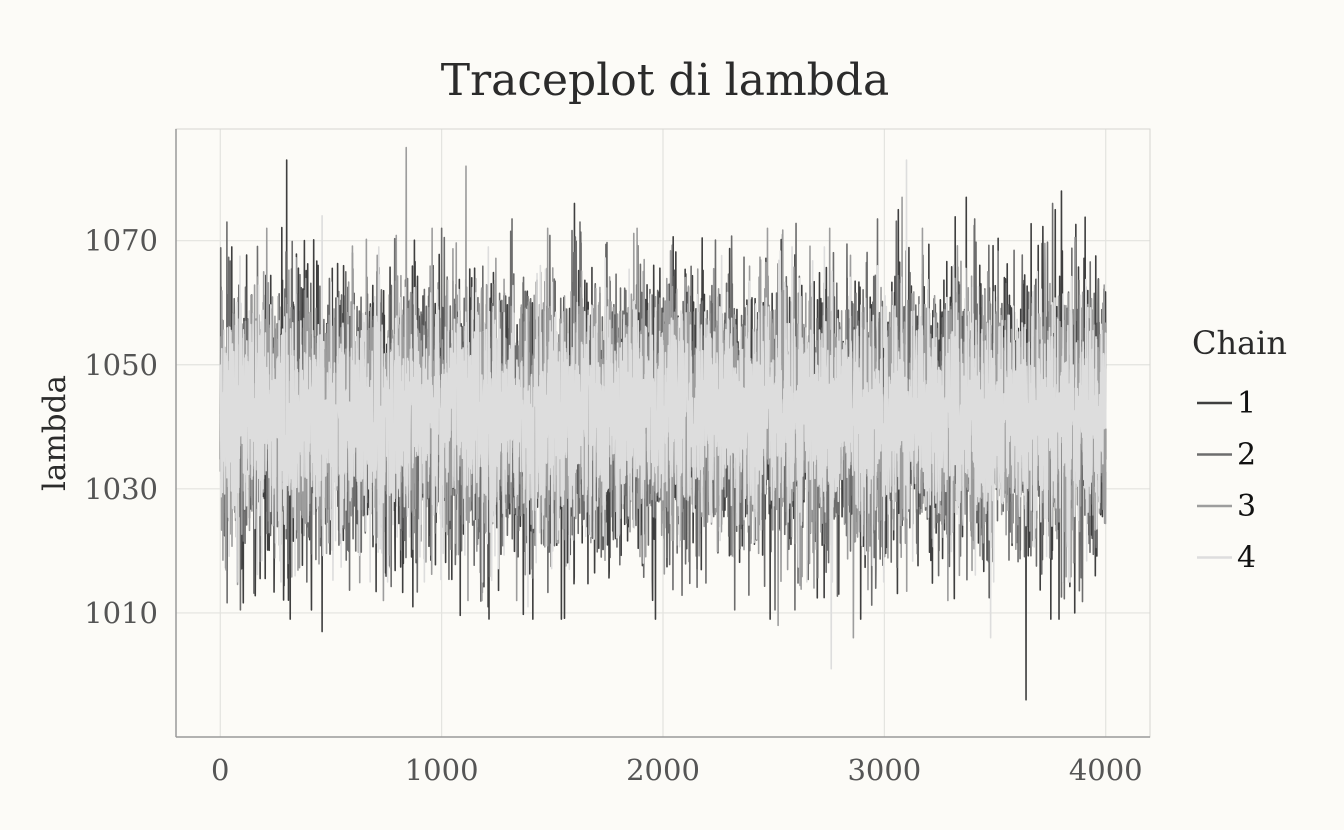  I want to click on x-tick-label: 2000, so click(663, 770).